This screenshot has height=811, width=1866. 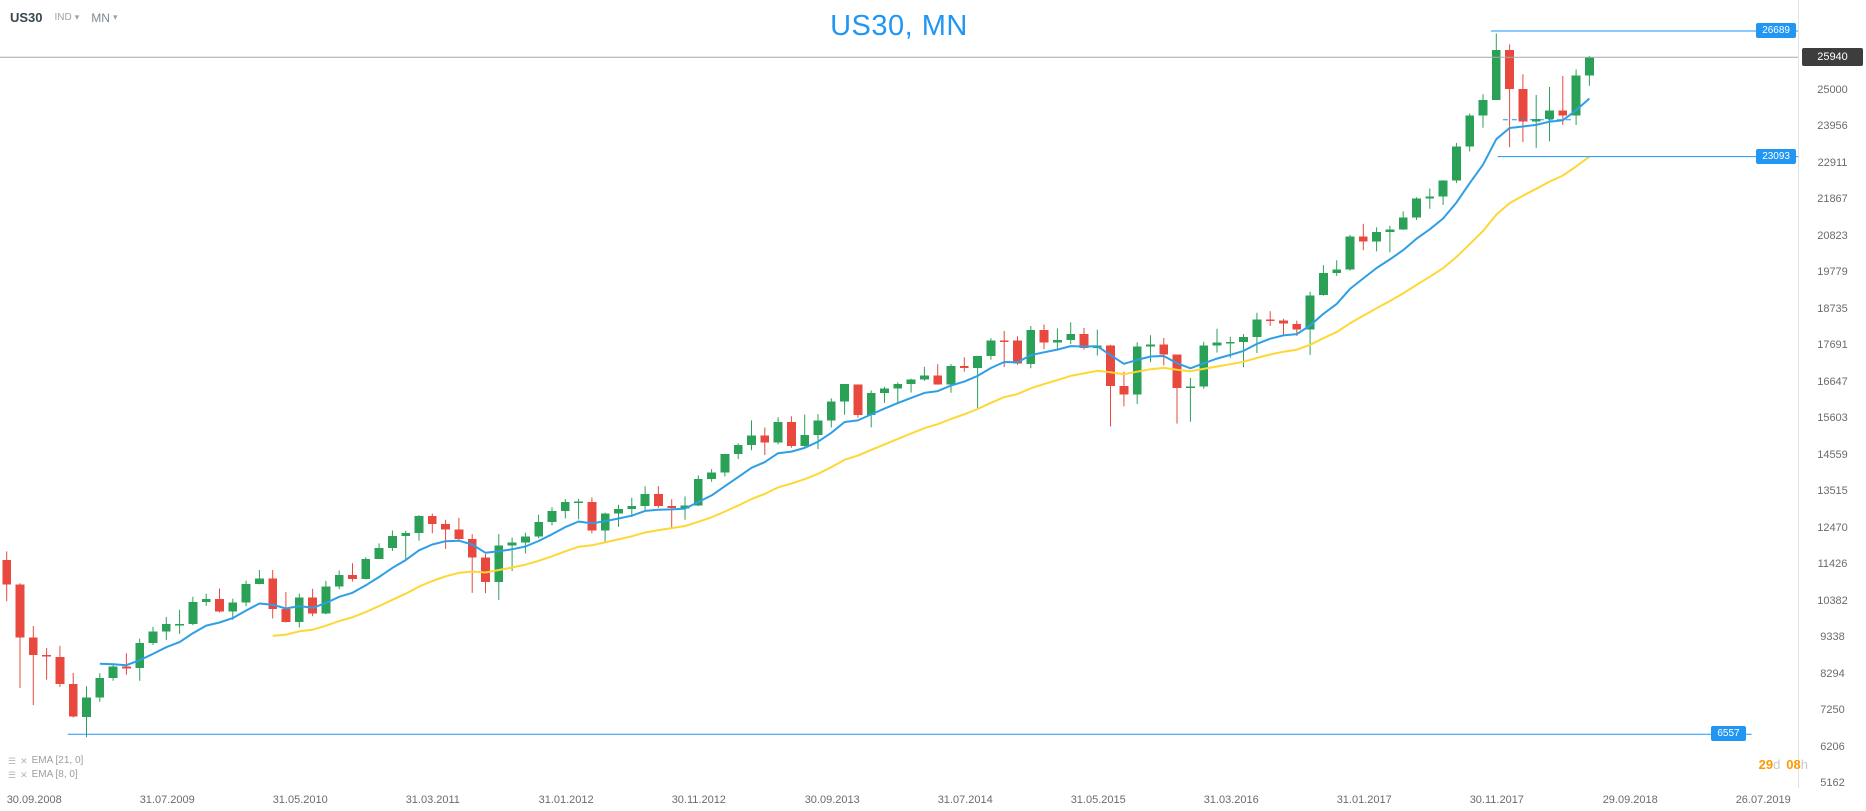 I want to click on timeframe-dropdown: MN ▾, so click(x=104, y=18).